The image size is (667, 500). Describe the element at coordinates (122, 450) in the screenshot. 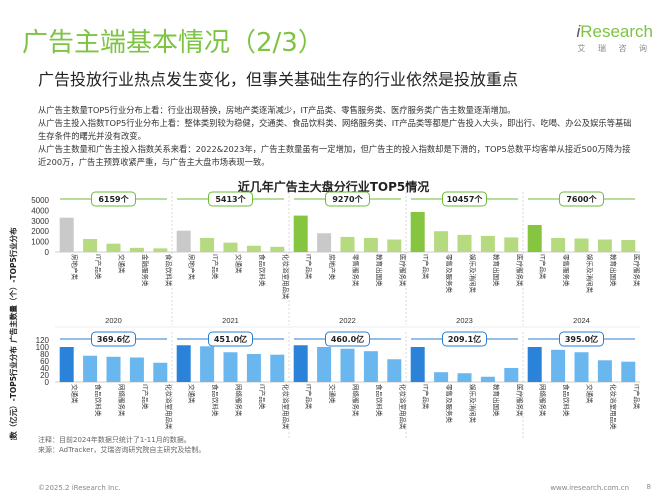

I see `footer-source: 来源：AdTracker，艾瑞咨询研究院自主研究及绘制。` at that location.